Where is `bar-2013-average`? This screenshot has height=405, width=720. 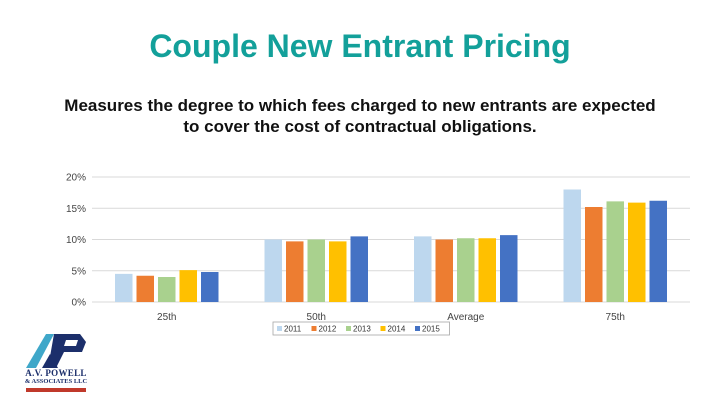 bar-2013-average is located at coordinates (466, 270).